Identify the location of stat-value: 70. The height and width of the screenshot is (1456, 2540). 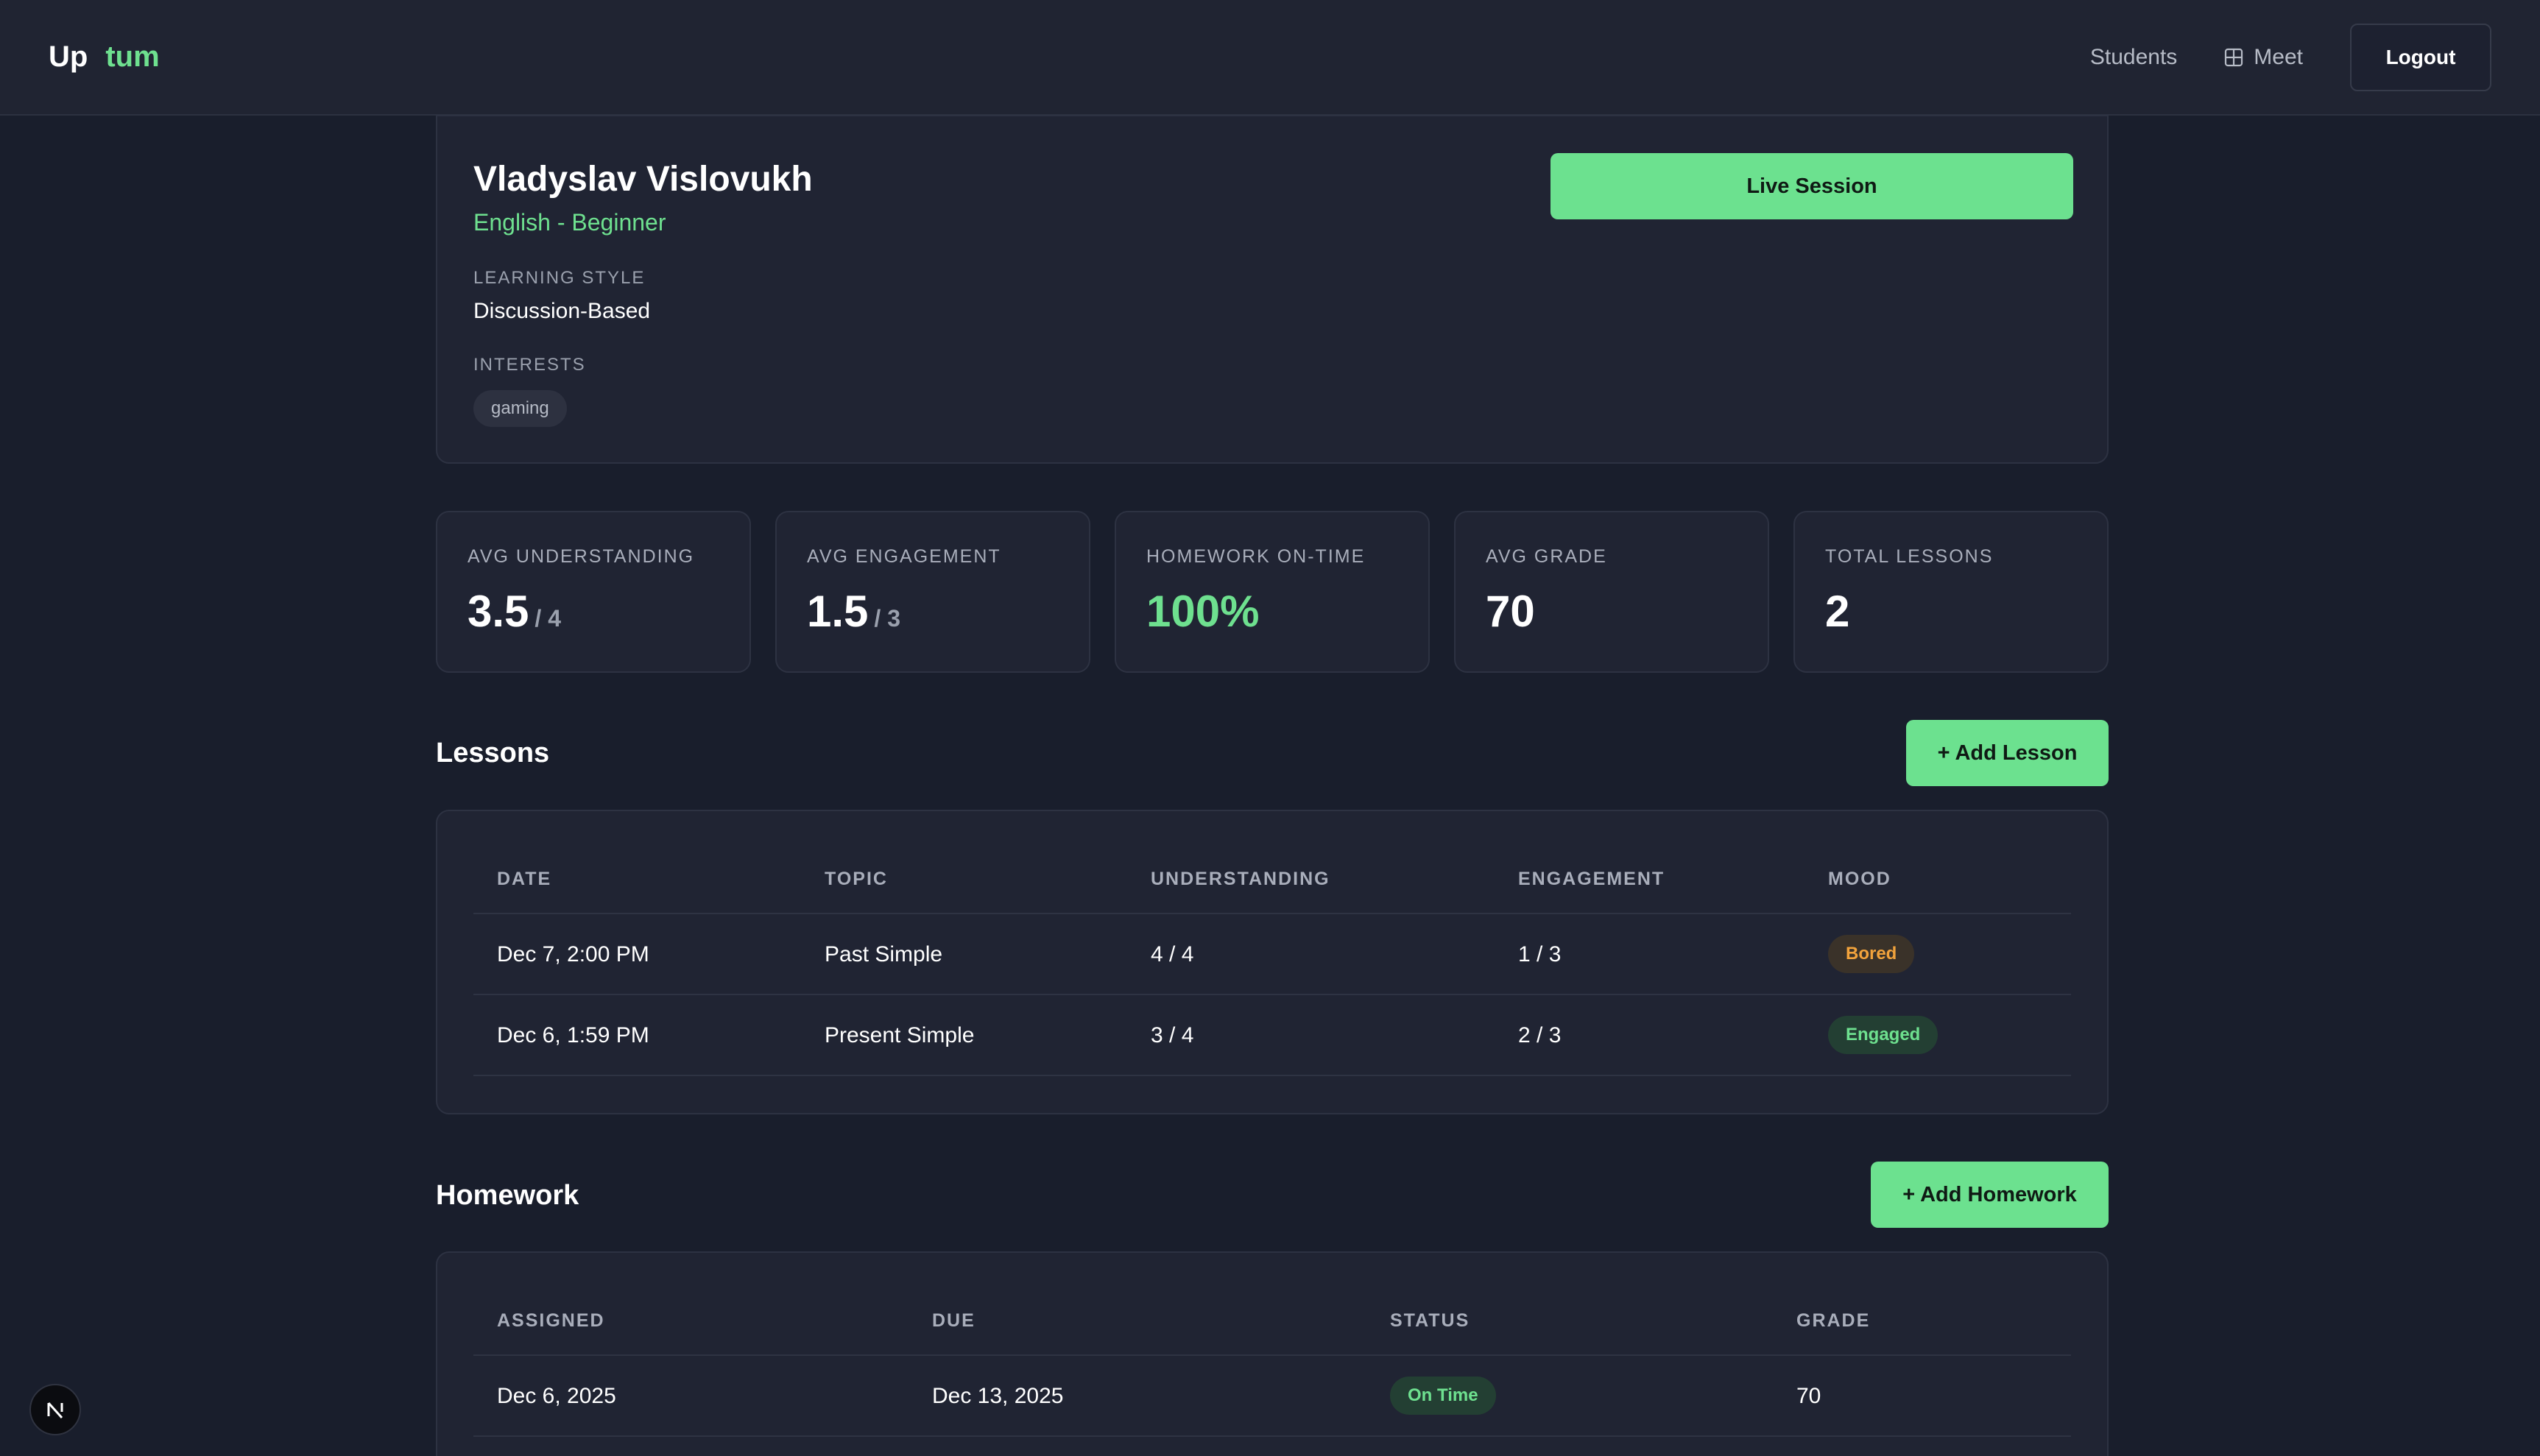
(1511, 611).